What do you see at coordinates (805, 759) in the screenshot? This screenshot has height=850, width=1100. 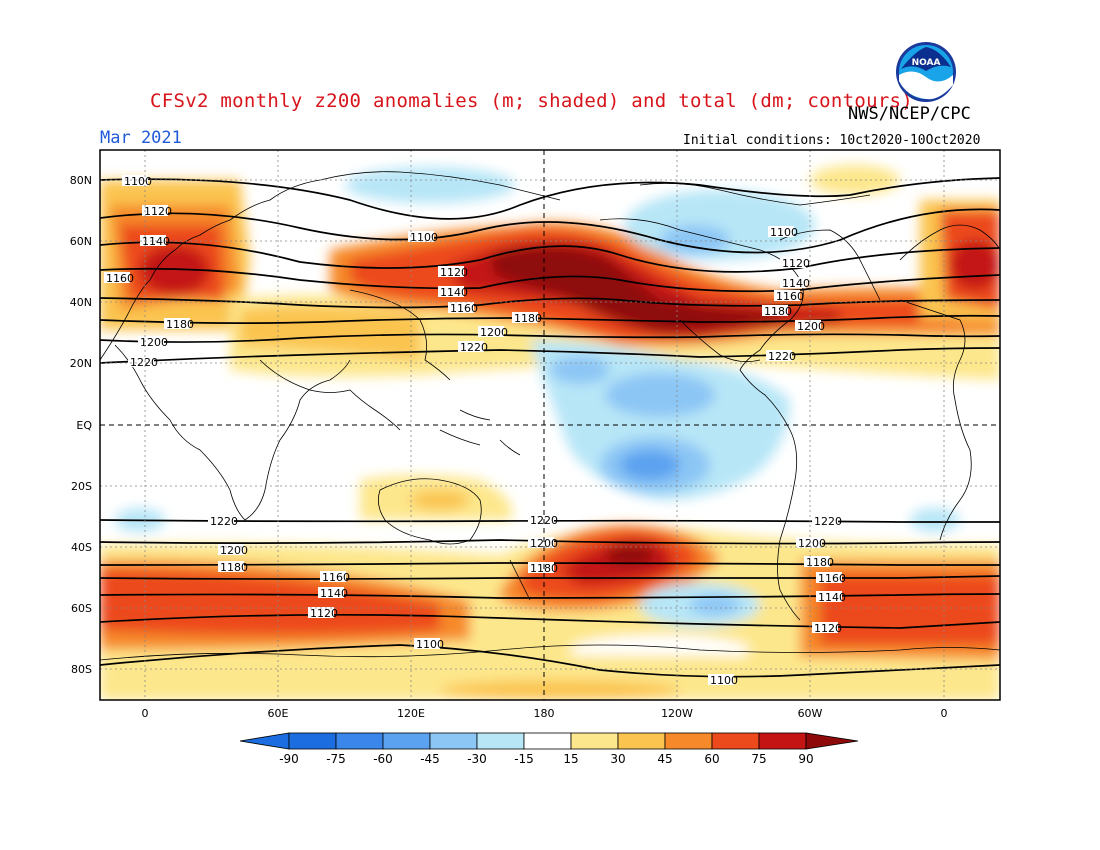 I see `colorbar-label: 90` at bounding box center [805, 759].